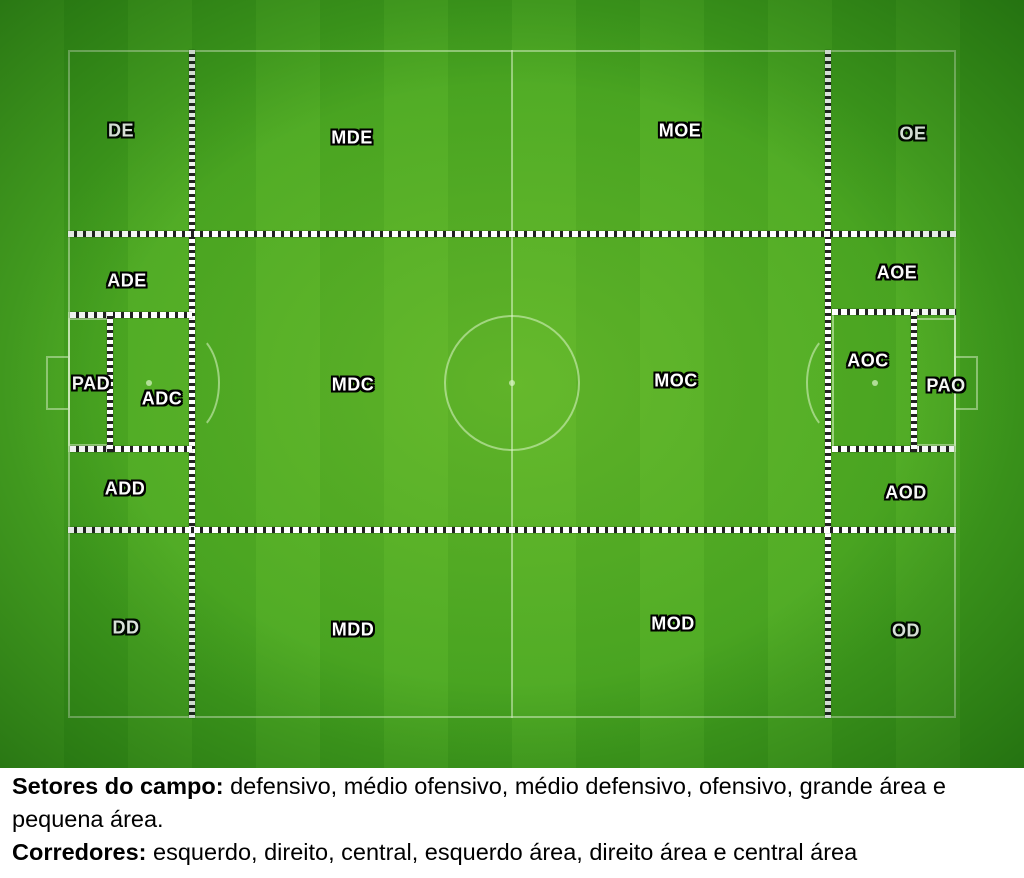  Describe the element at coordinates (828, 384) in the screenshot. I see `divider-right-vertical` at that location.